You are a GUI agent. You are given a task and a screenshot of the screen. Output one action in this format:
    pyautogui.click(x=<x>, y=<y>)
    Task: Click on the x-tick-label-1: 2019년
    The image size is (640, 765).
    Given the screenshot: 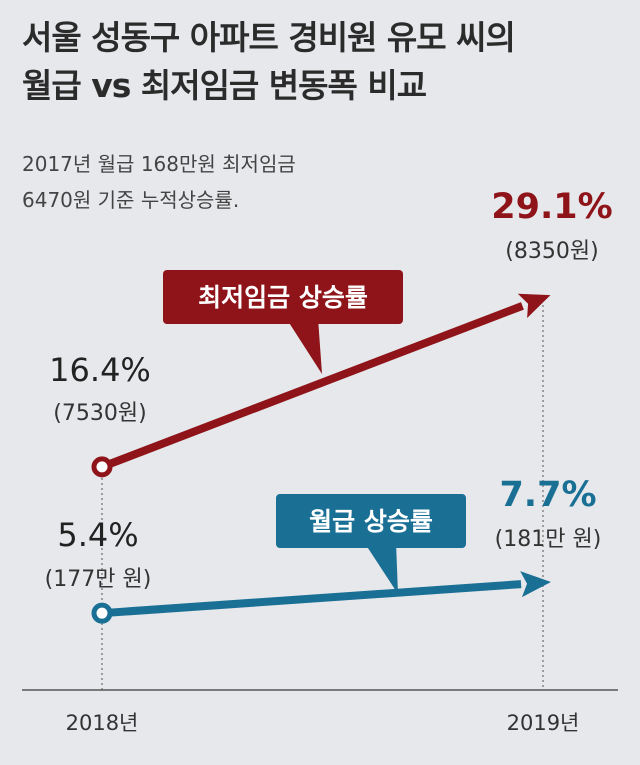 What is the action you would take?
    pyautogui.click(x=543, y=723)
    